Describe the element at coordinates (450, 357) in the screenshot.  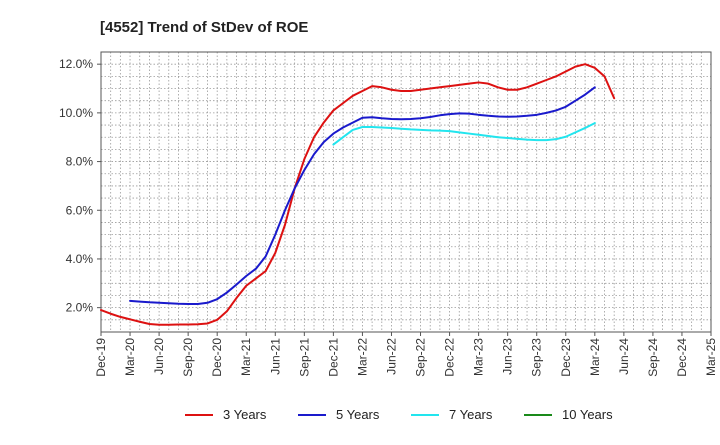
I see `x-tick-label: Dec-22` at that location.